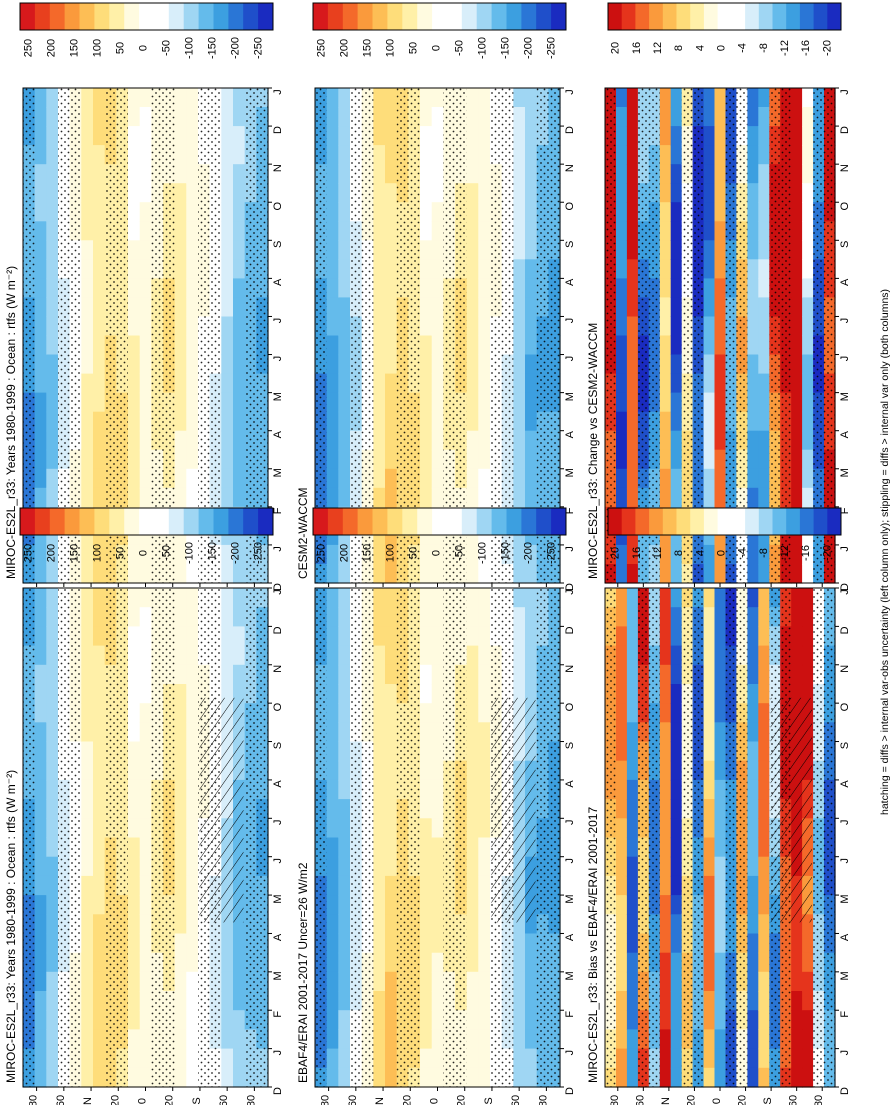 The height and width of the screenshot is (1110, 895). I want to click on hatch-region, so click(221, 810).